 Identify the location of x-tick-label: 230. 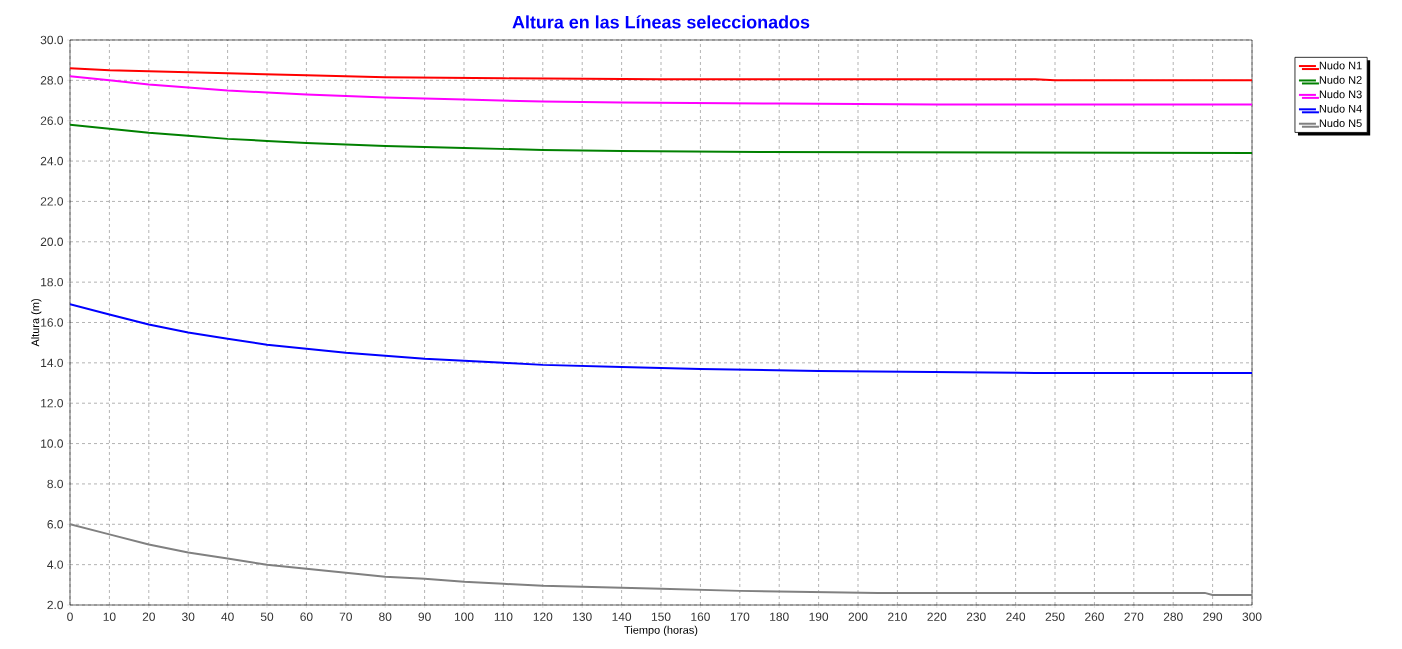
(976, 616).